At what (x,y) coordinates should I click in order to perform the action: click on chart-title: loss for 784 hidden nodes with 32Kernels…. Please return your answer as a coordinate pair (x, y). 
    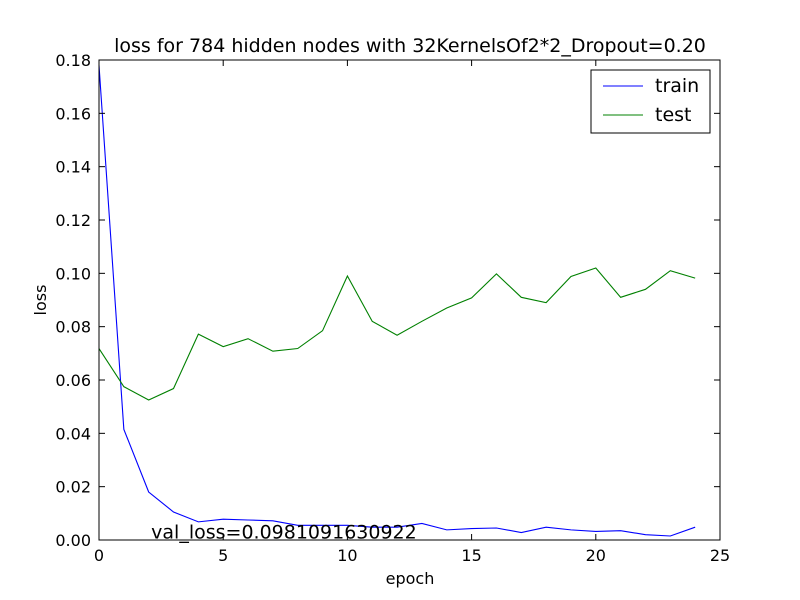
    Looking at the image, I should click on (410, 46).